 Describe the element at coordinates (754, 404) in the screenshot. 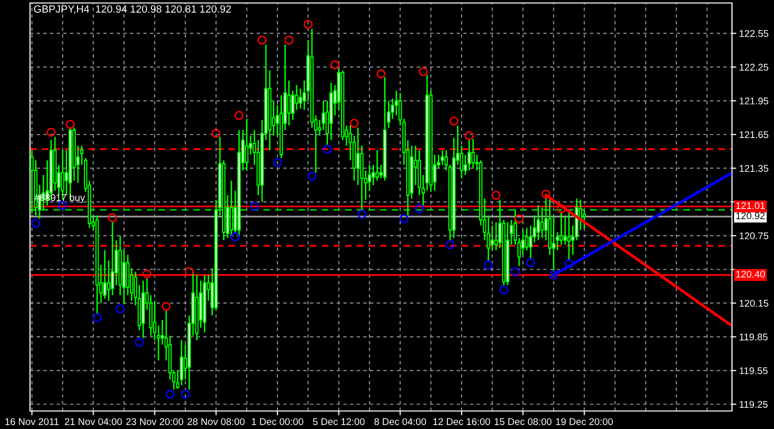

I see `y-tick-label: 119.25` at that location.